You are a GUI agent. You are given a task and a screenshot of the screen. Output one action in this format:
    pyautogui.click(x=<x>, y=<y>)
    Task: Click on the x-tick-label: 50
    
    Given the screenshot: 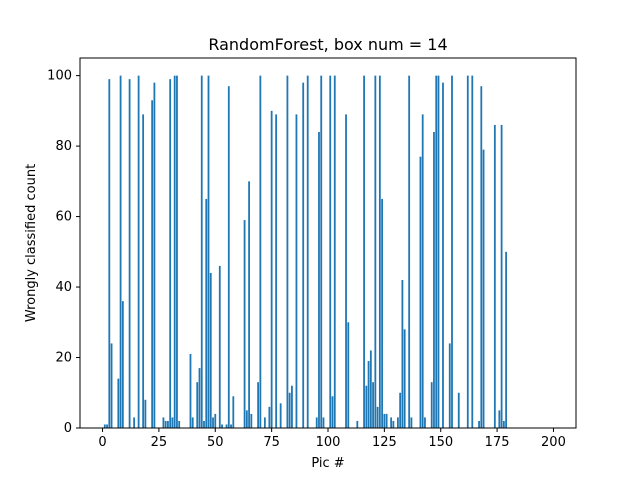 What is the action you would take?
    pyautogui.click(x=215, y=442)
    